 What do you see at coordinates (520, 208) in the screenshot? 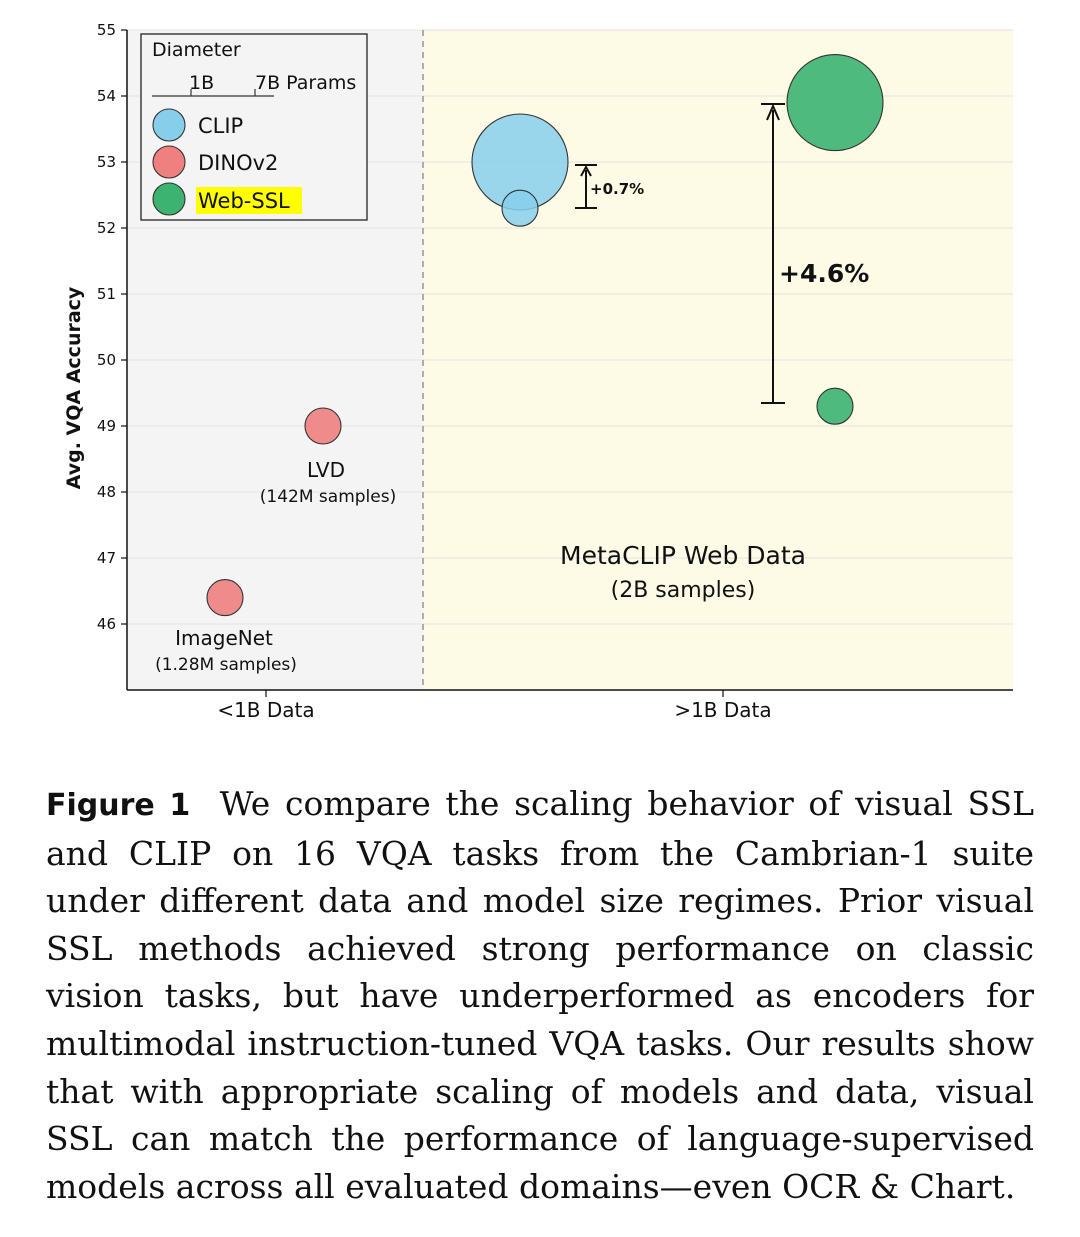
I see `point-clip` at bounding box center [520, 208].